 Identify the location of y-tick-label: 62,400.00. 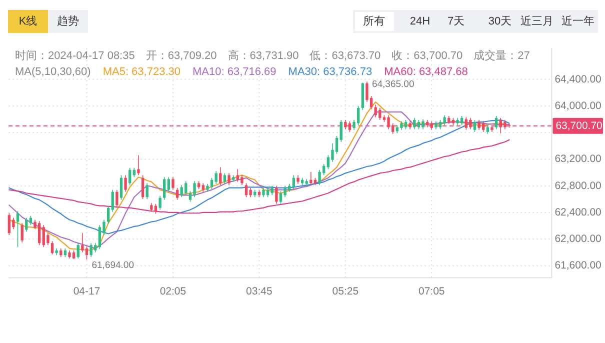
(578, 212).